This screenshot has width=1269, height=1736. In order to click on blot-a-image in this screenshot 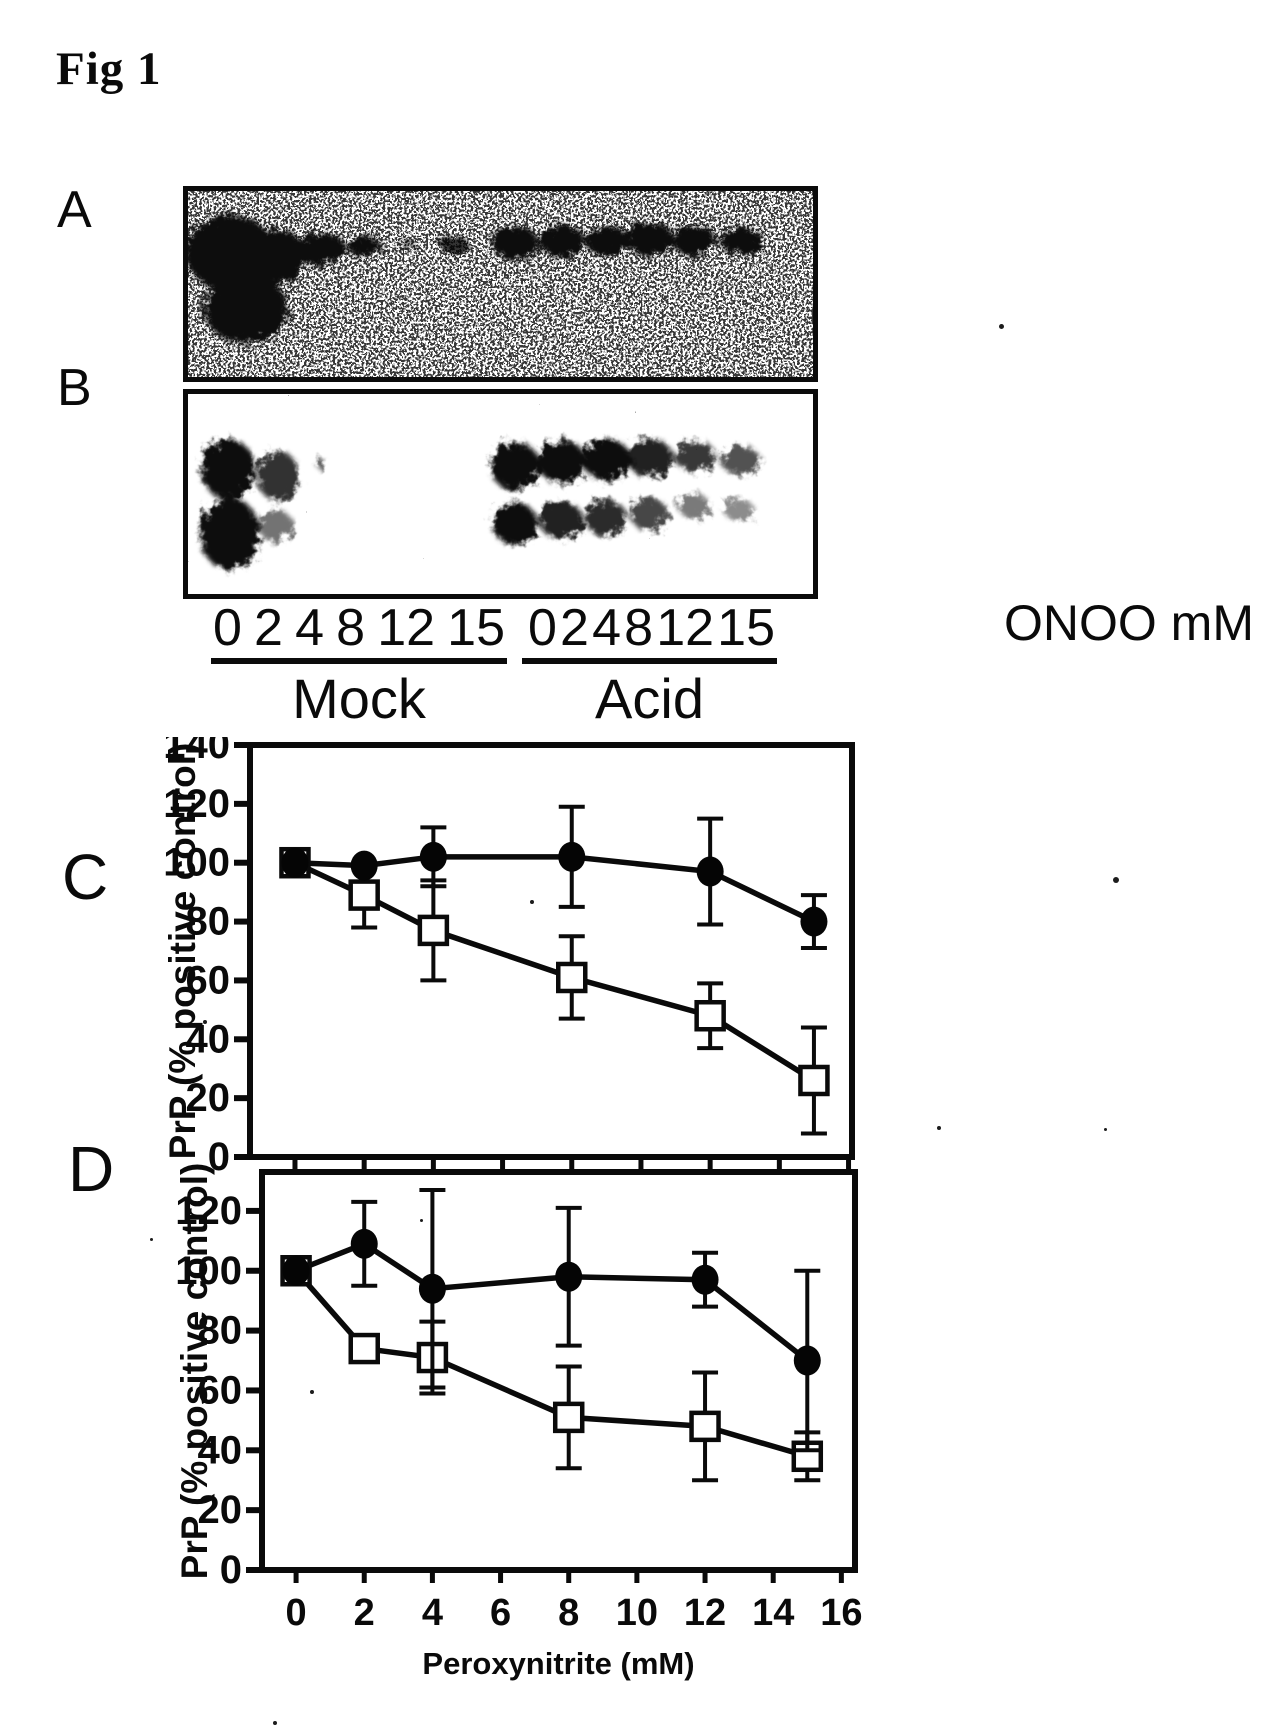, I will do `click(500, 284)`.